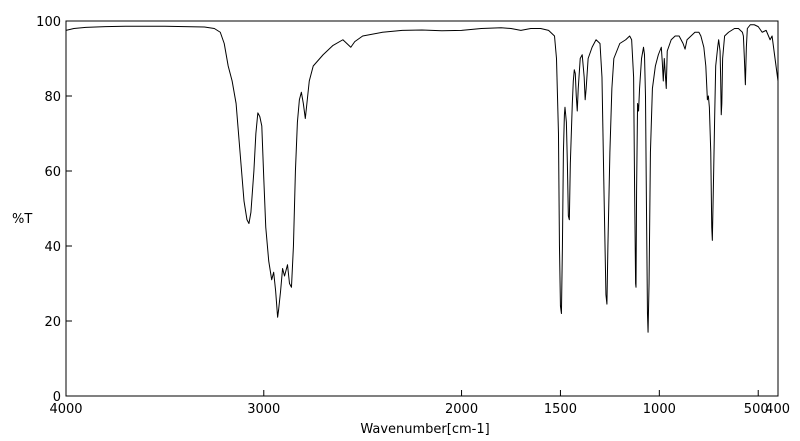 The width and height of the screenshot is (800, 441). I want to click on y-axis-title: %T, so click(22, 219).